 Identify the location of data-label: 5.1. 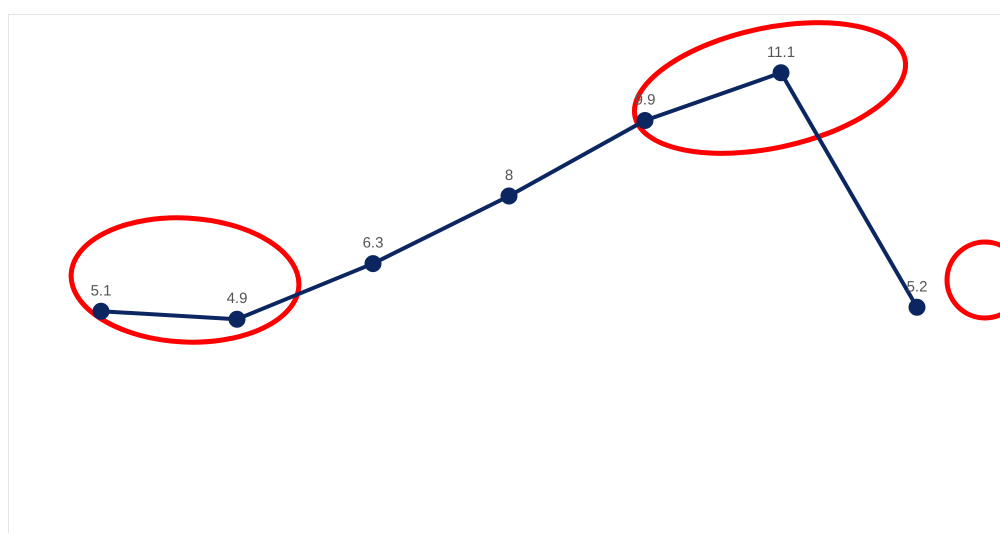
(101, 291).